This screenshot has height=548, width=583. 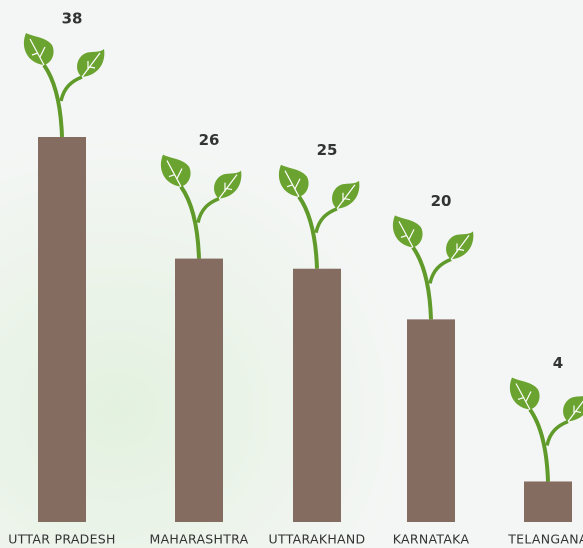 I want to click on category-label: KARNATAKA, so click(x=431, y=539).